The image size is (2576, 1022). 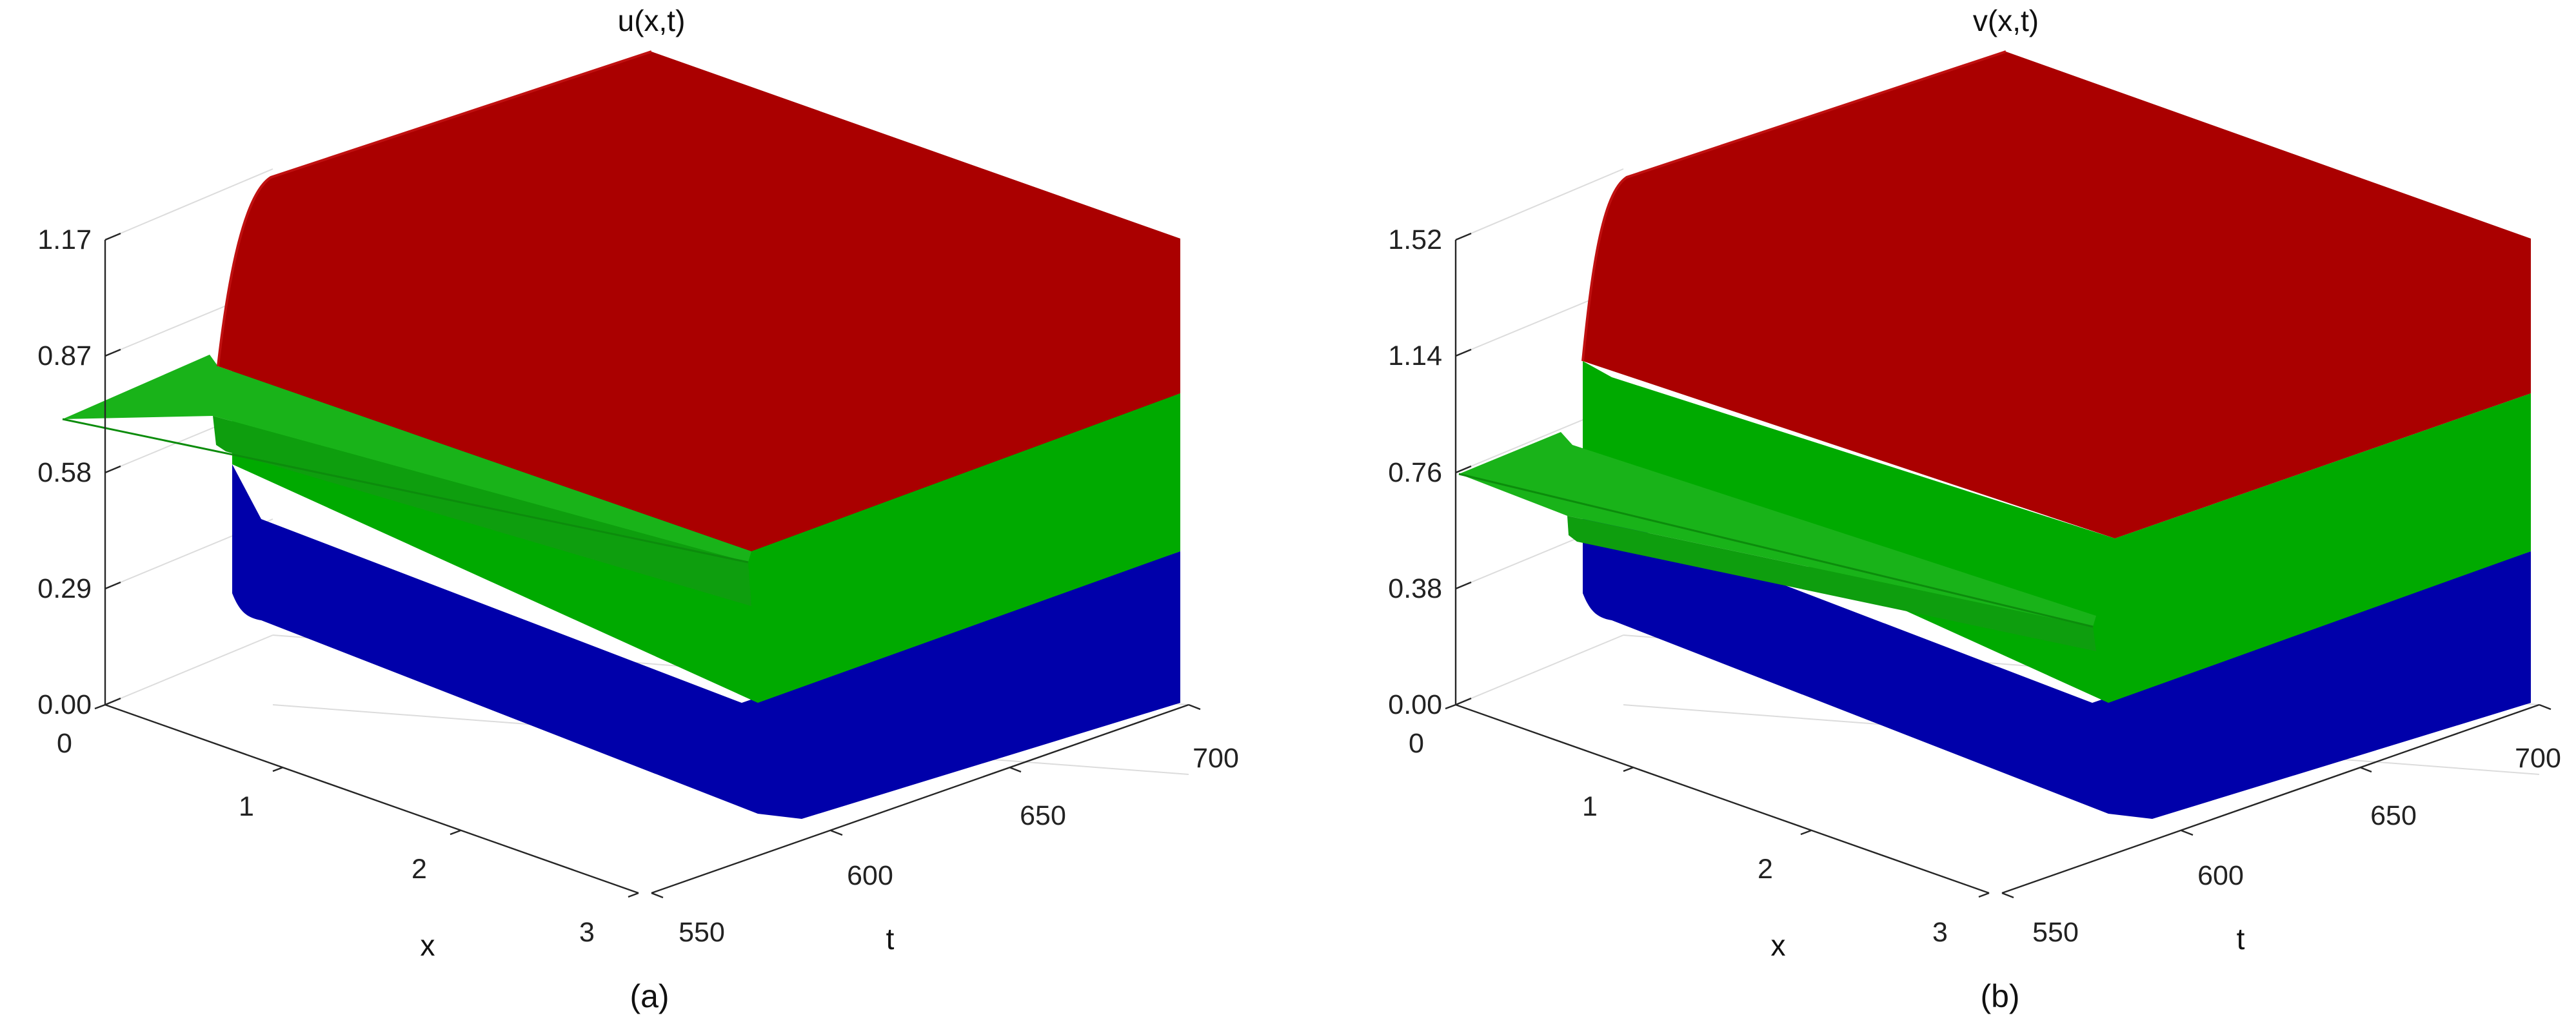 What do you see at coordinates (64, 239) in the screenshot?
I see `z-tick-label: 1.17` at bounding box center [64, 239].